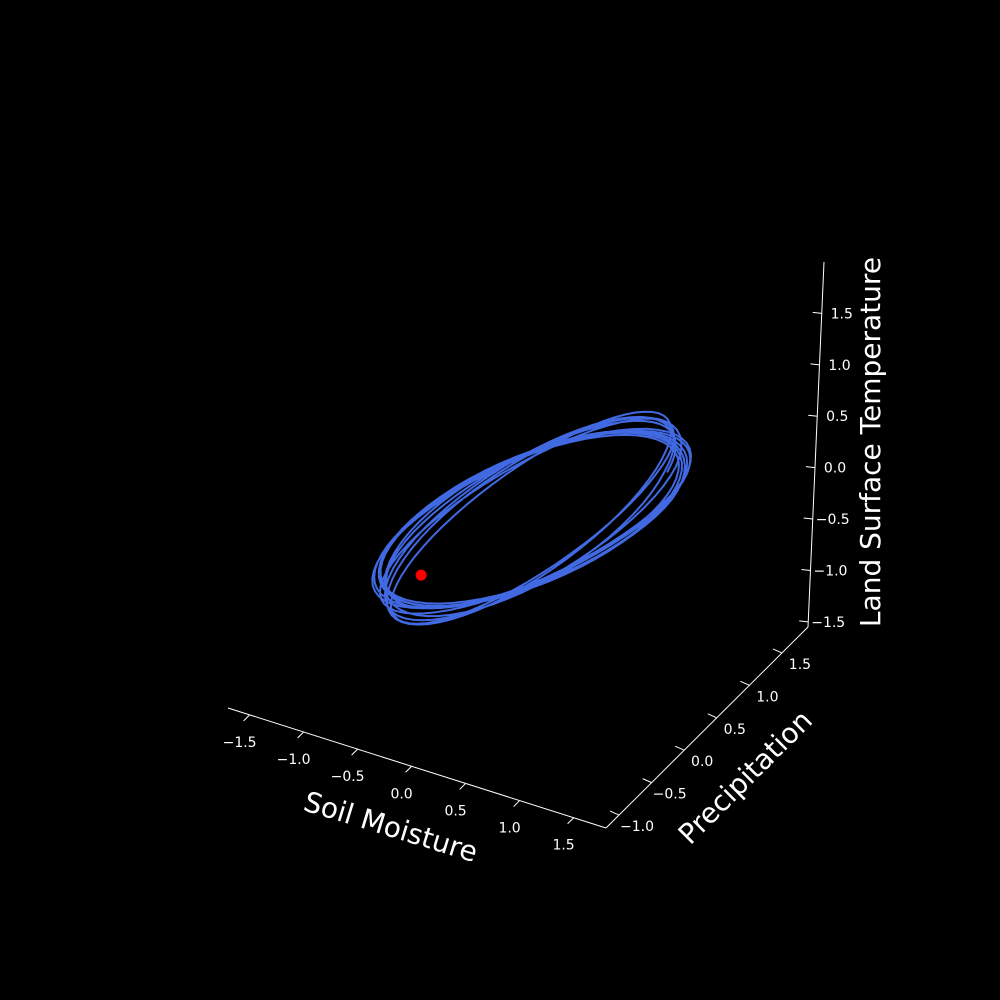 This screenshot has width=1000, height=1000. I want to click on z-tick-label: 0.5, so click(837, 417).